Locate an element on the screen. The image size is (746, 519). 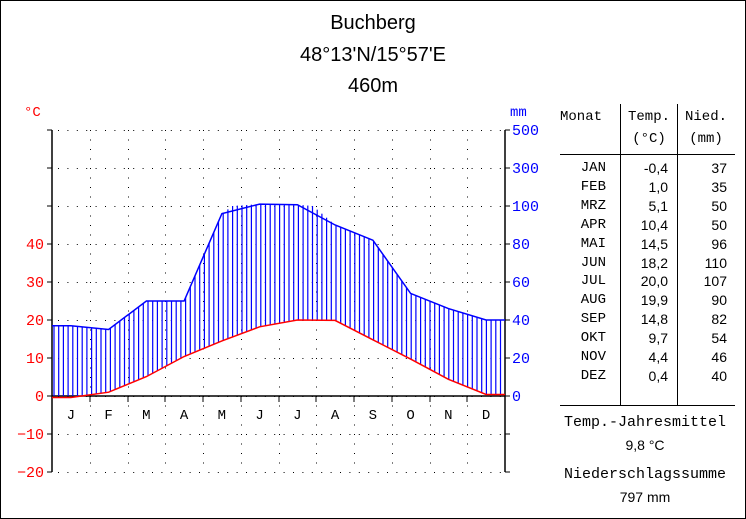
left-tick-label: 10 is located at coordinates (35, 359).